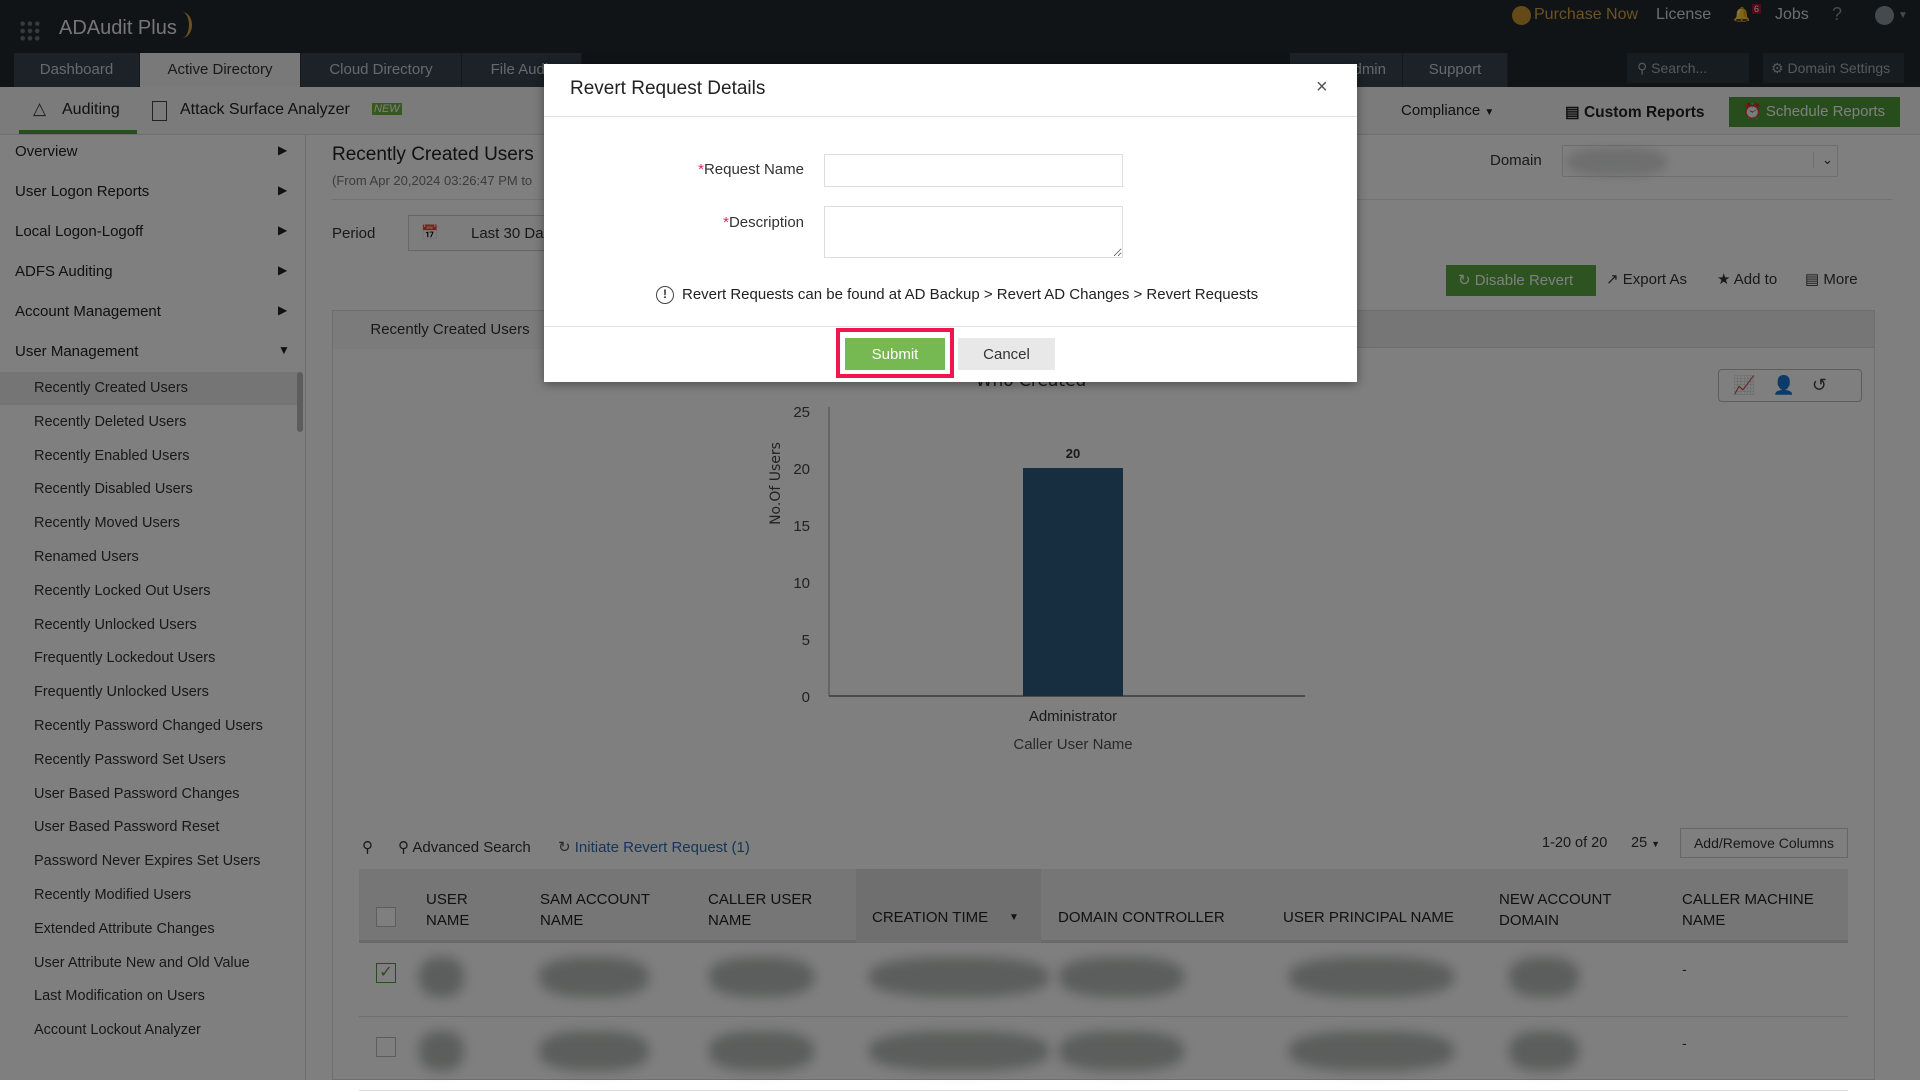 This screenshot has width=1920, height=1091. I want to click on submit-highlight, so click(895, 353).